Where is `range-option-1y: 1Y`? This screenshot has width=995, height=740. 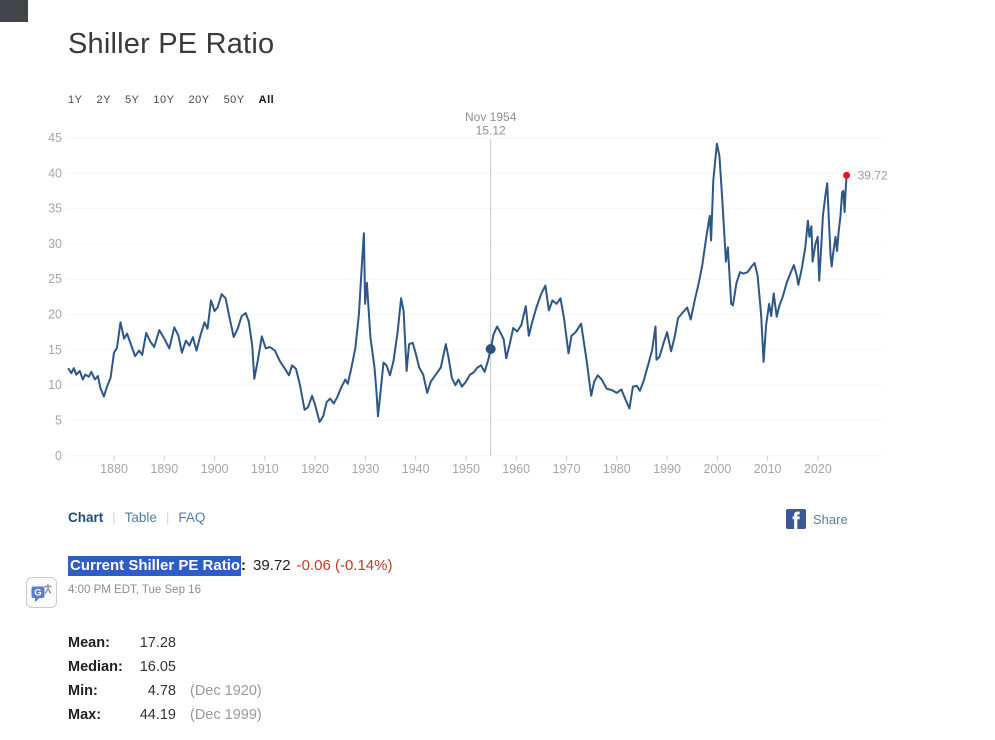
range-option-1y: 1Y is located at coordinates (75, 100).